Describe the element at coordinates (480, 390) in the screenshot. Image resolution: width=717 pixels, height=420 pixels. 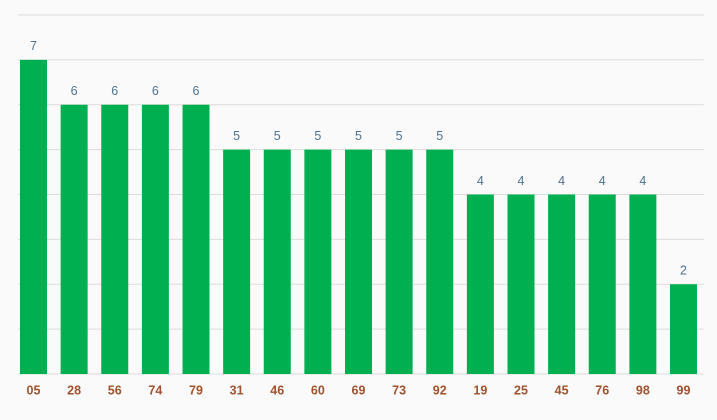
I see `x-tick-label: 19` at that location.